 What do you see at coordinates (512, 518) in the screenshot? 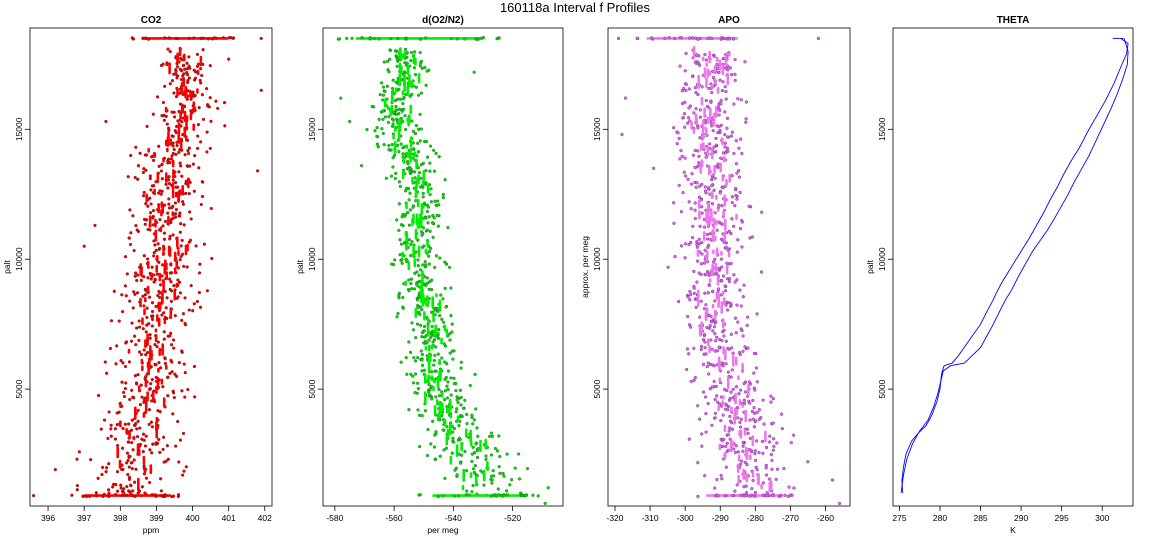
I see `x-tick-label: -520` at bounding box center [512, 518].